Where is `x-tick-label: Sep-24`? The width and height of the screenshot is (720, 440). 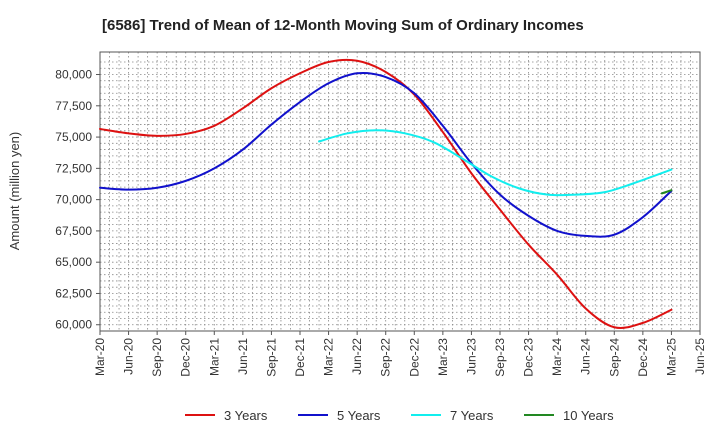 x-tick-label: Sep-24 is located at coordinates (614, 357).